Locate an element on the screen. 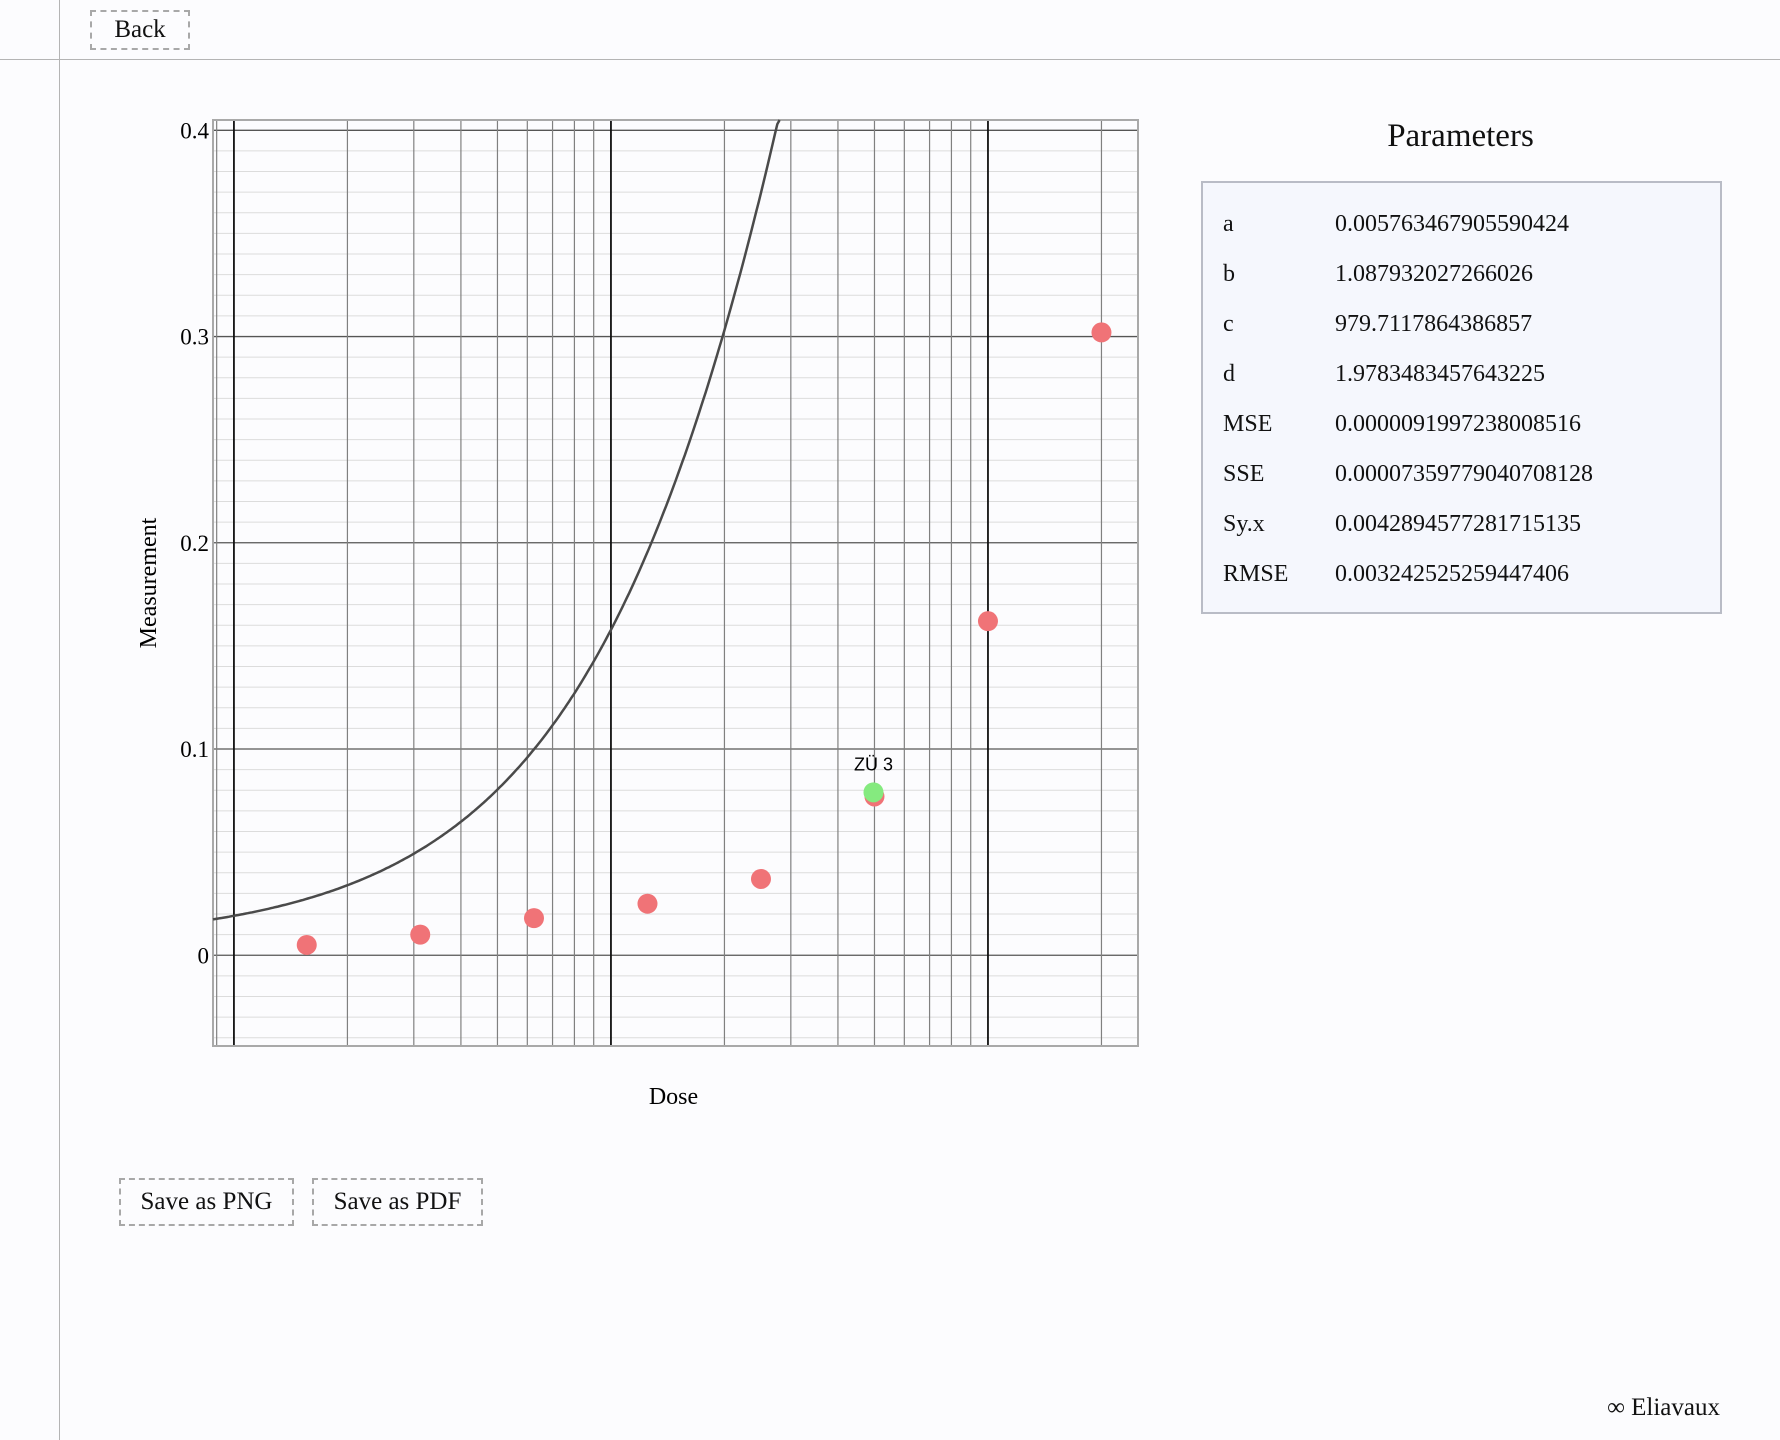 The height and width of the screenshot is (1440, 1780). footer-credit: ∞ Eliavaux is located at coordinates (1663, 1407).